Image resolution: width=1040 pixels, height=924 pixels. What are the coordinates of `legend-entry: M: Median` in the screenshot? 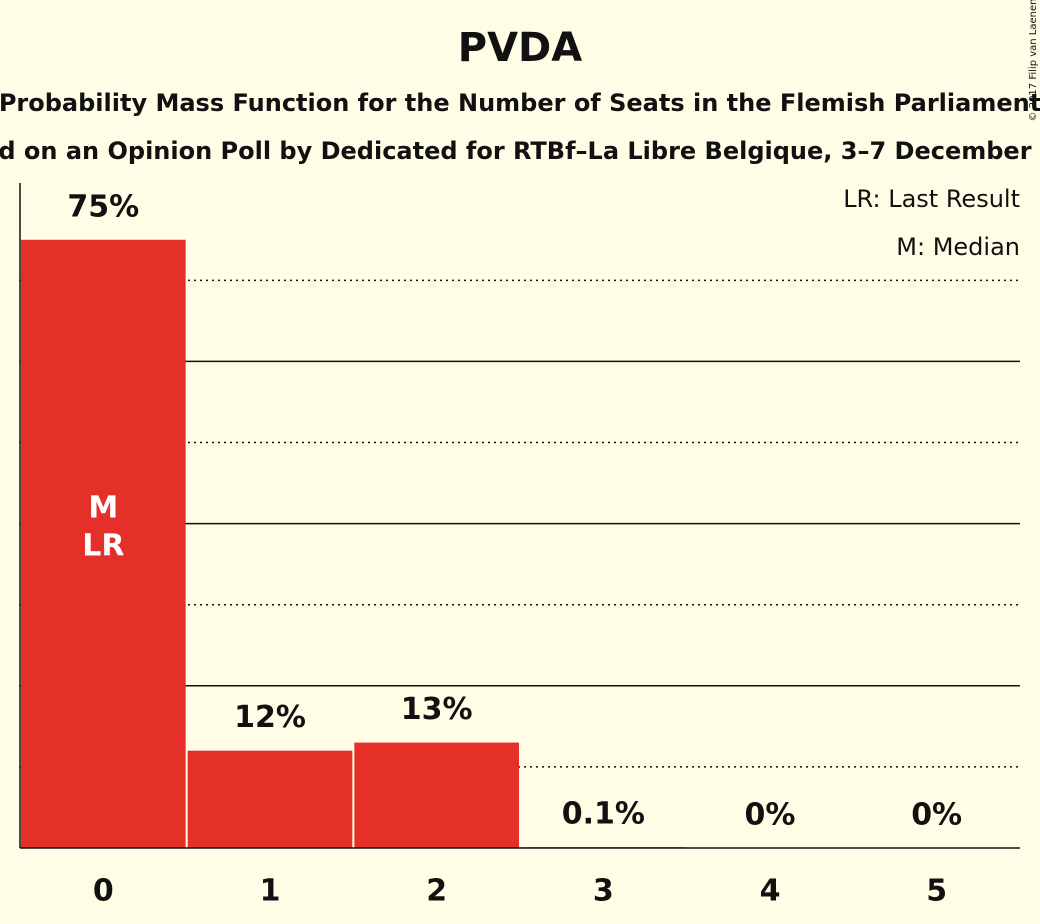 It's located at (958, 247).